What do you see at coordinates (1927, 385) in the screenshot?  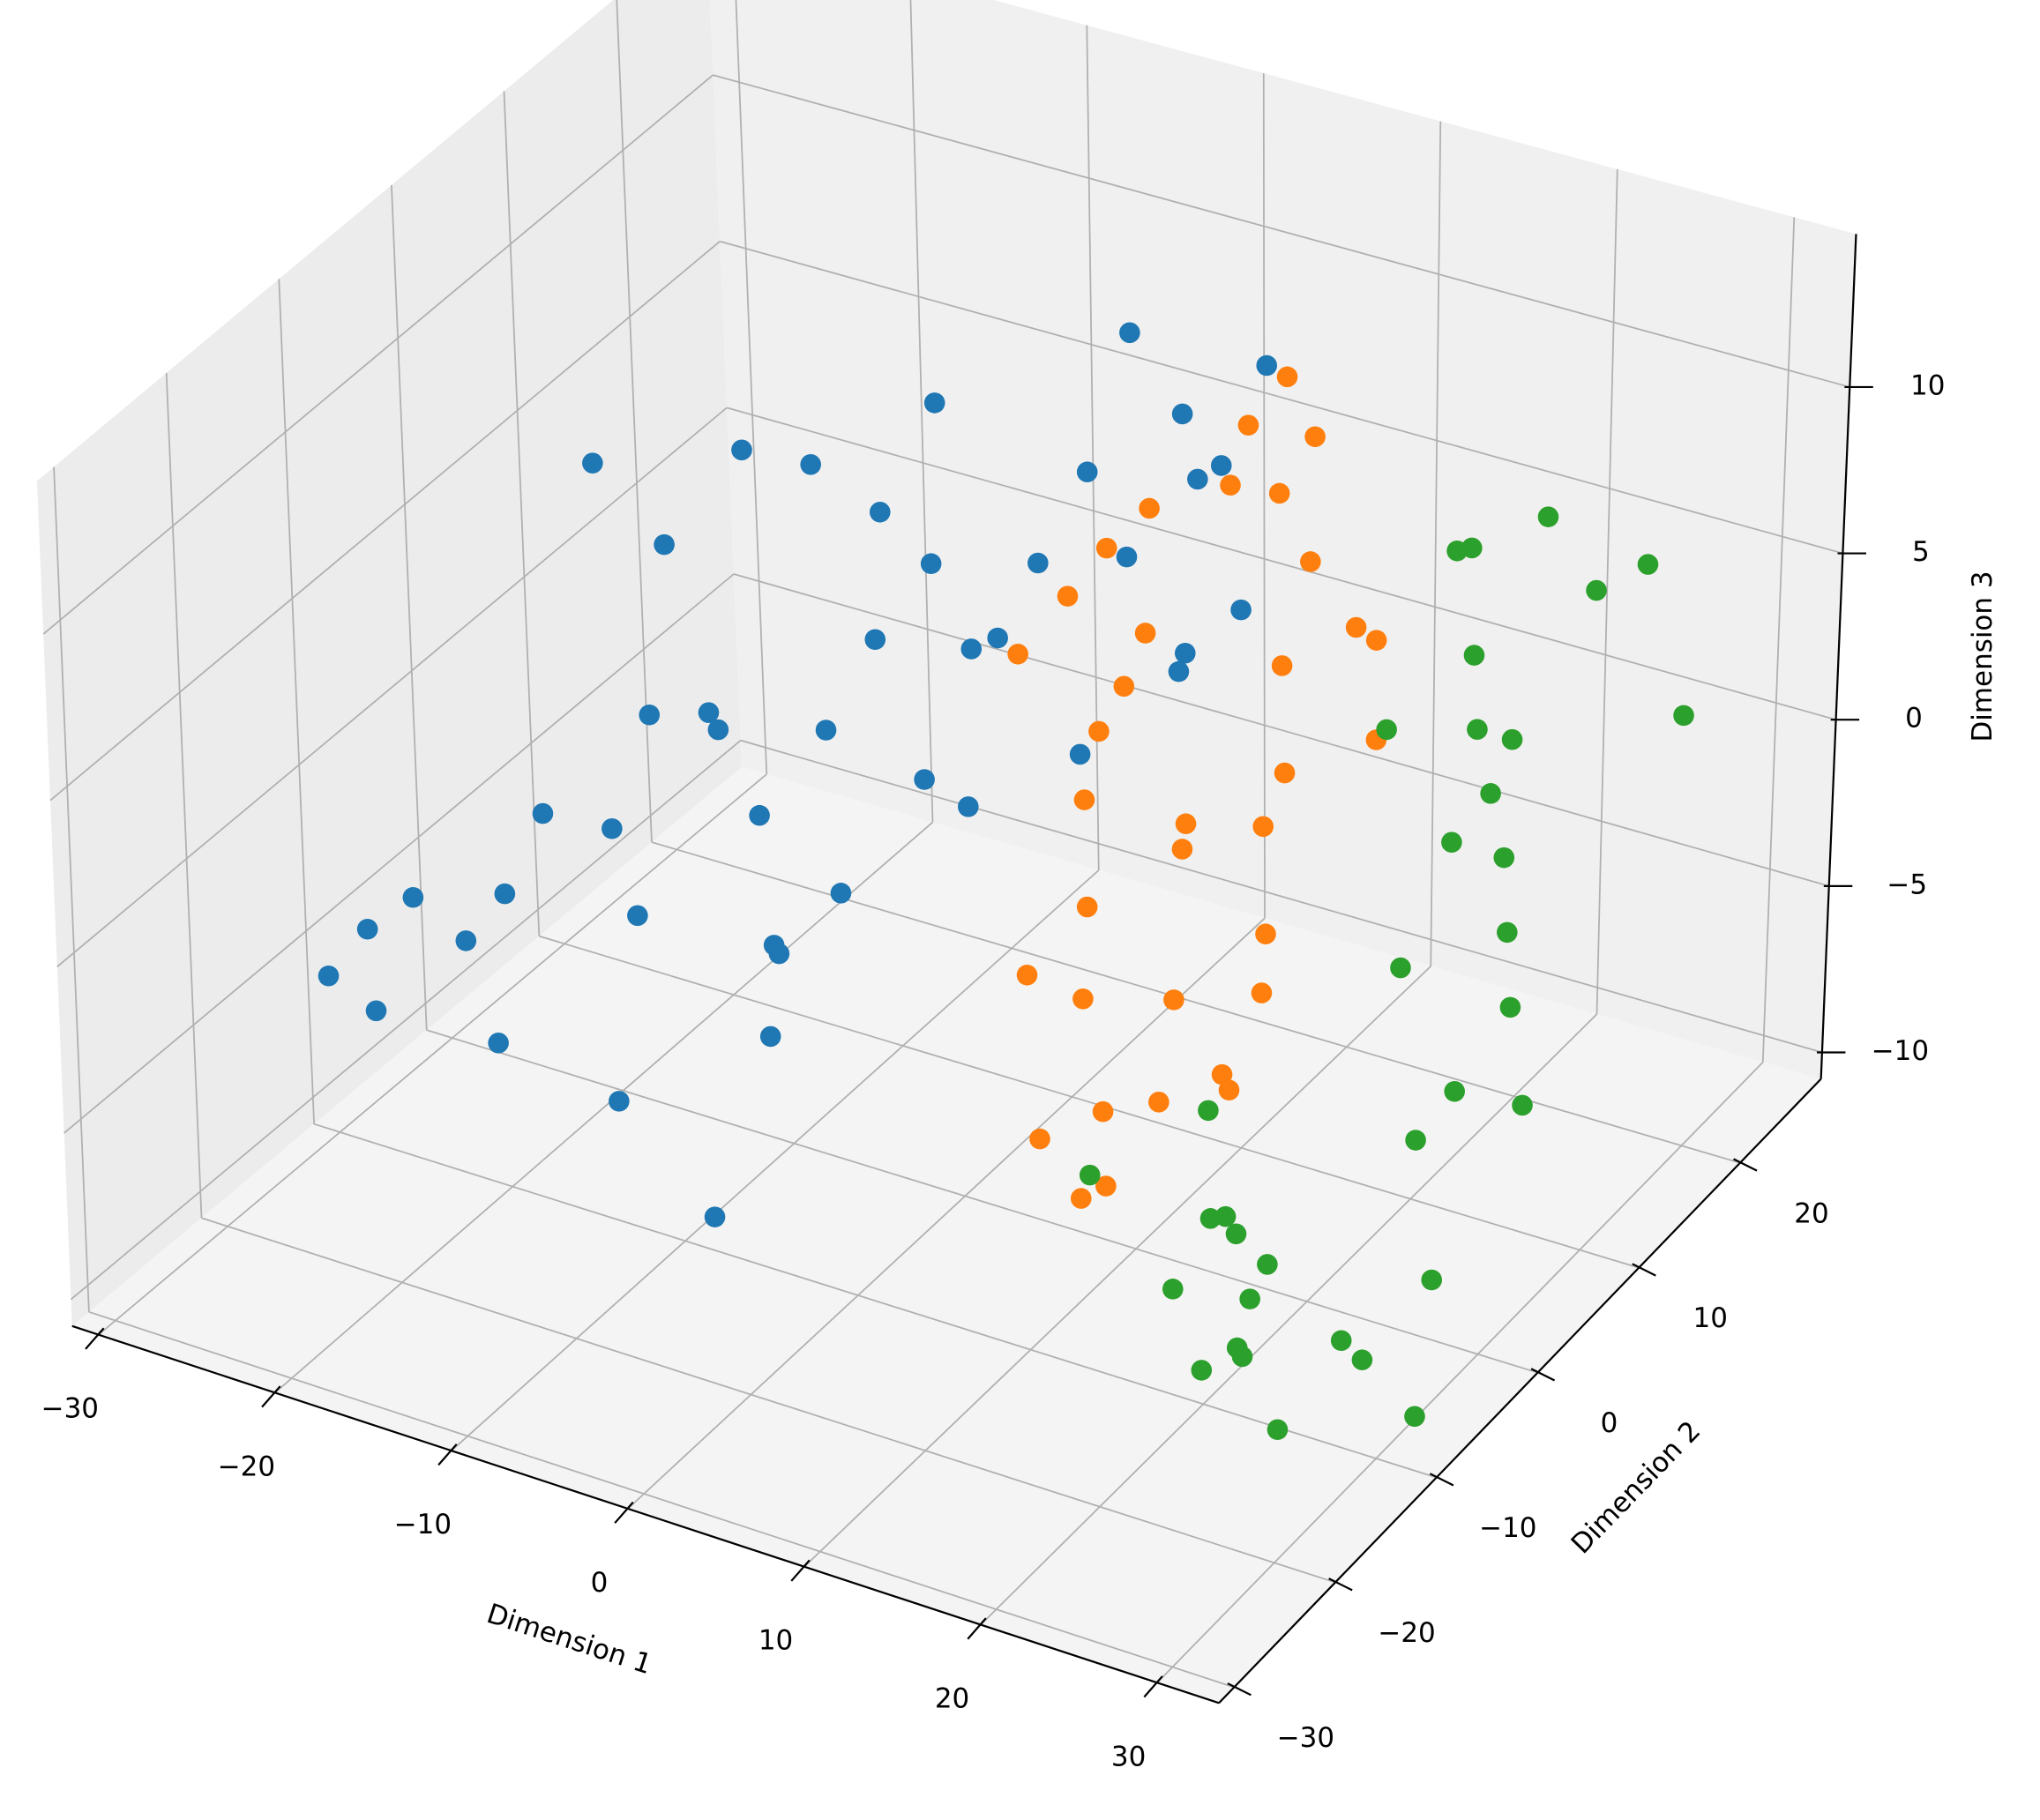 I see `z-tick-label: 10` at bounding box center [1927, 385].